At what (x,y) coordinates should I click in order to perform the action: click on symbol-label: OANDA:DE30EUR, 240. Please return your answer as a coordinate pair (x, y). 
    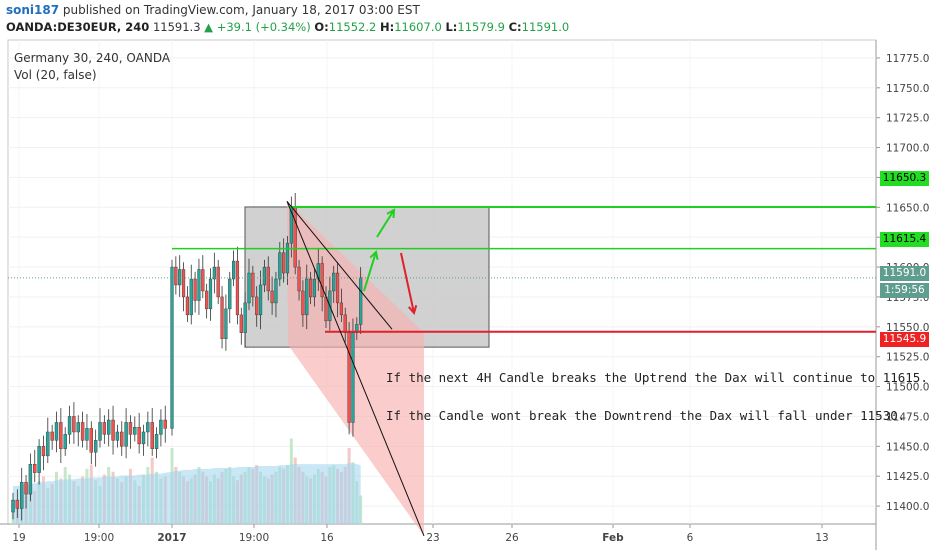
    Looking at the image, I should click on (78, 27).